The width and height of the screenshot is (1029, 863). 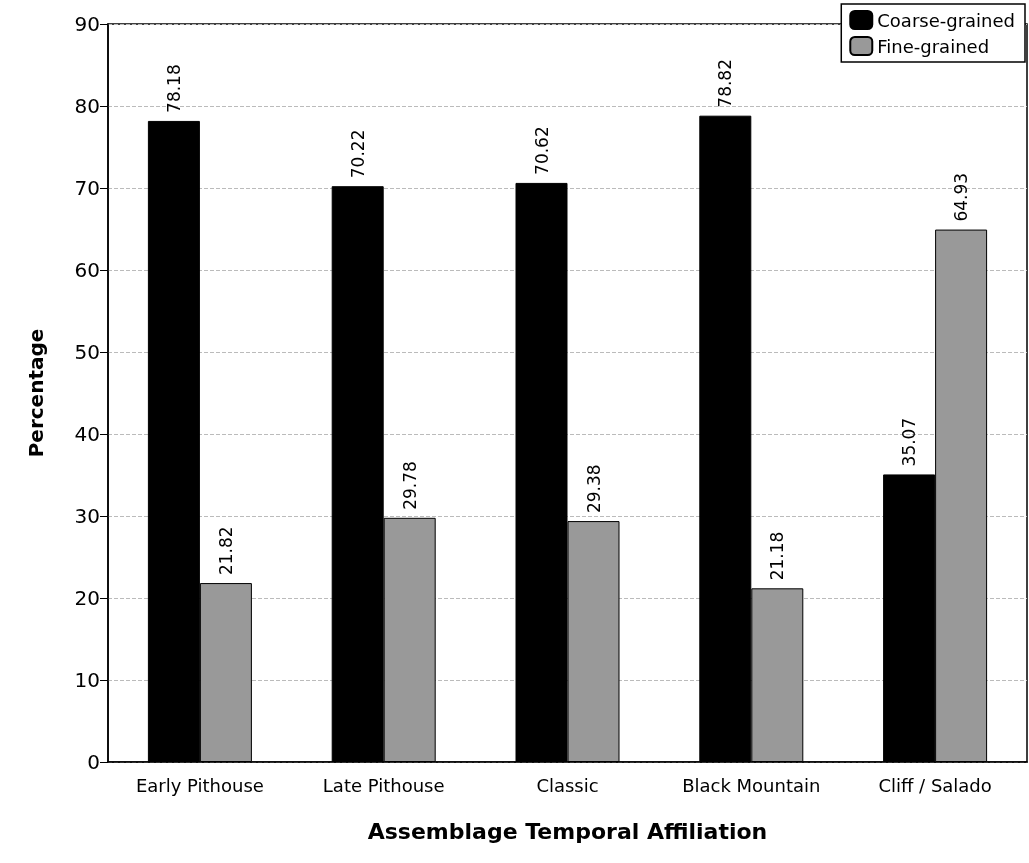 What do you see at coordinates (383, 785) in the screenshot?
I see `x-tick-label: Late Pithouse` at bounding box center [383, 785].